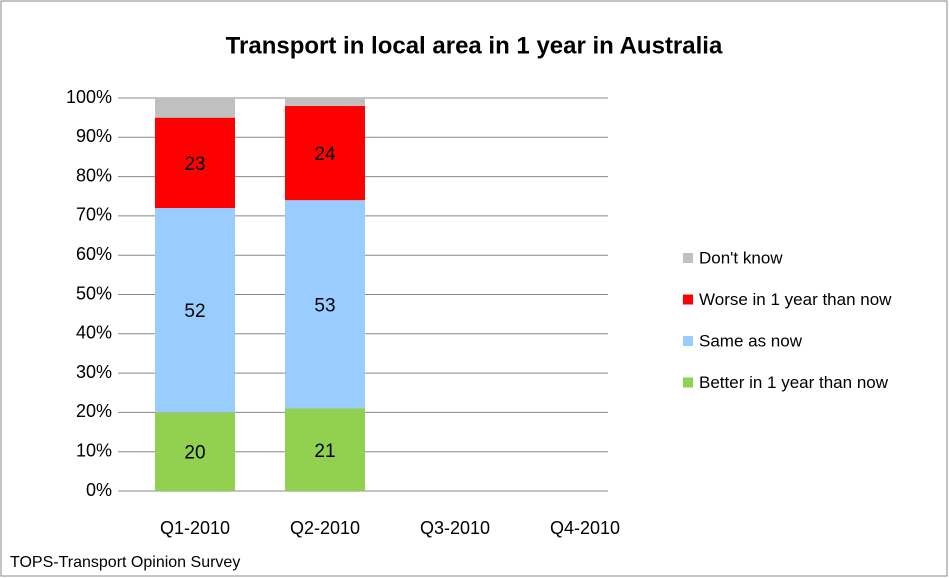  I want to click on data-label: 52, so click(194, 311).